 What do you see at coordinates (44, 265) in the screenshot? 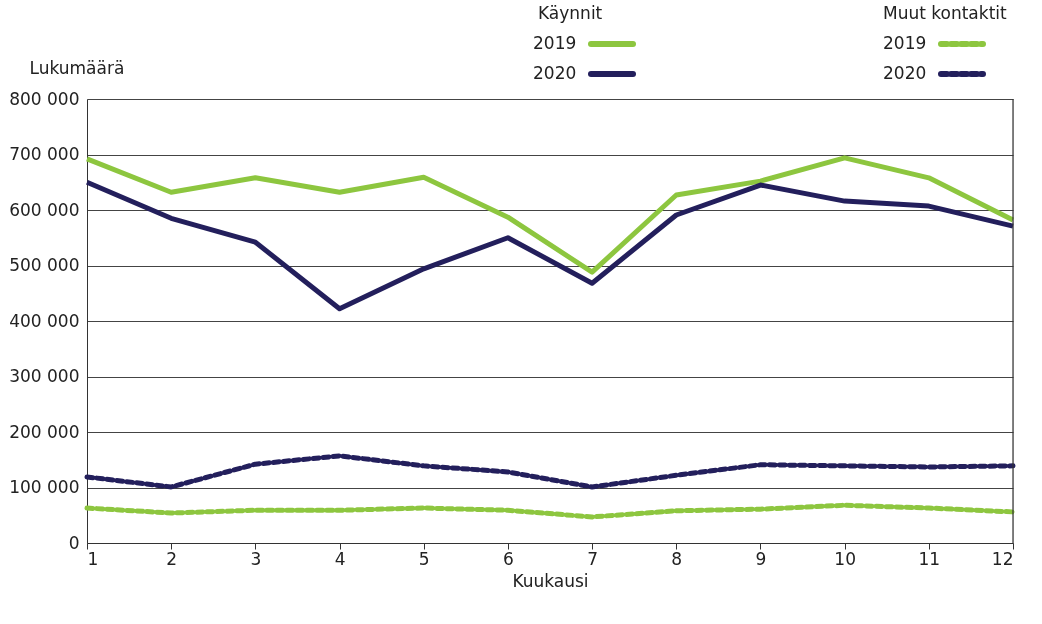
I see `y-tick-label: 500 000` at bounding box center [44, 265].